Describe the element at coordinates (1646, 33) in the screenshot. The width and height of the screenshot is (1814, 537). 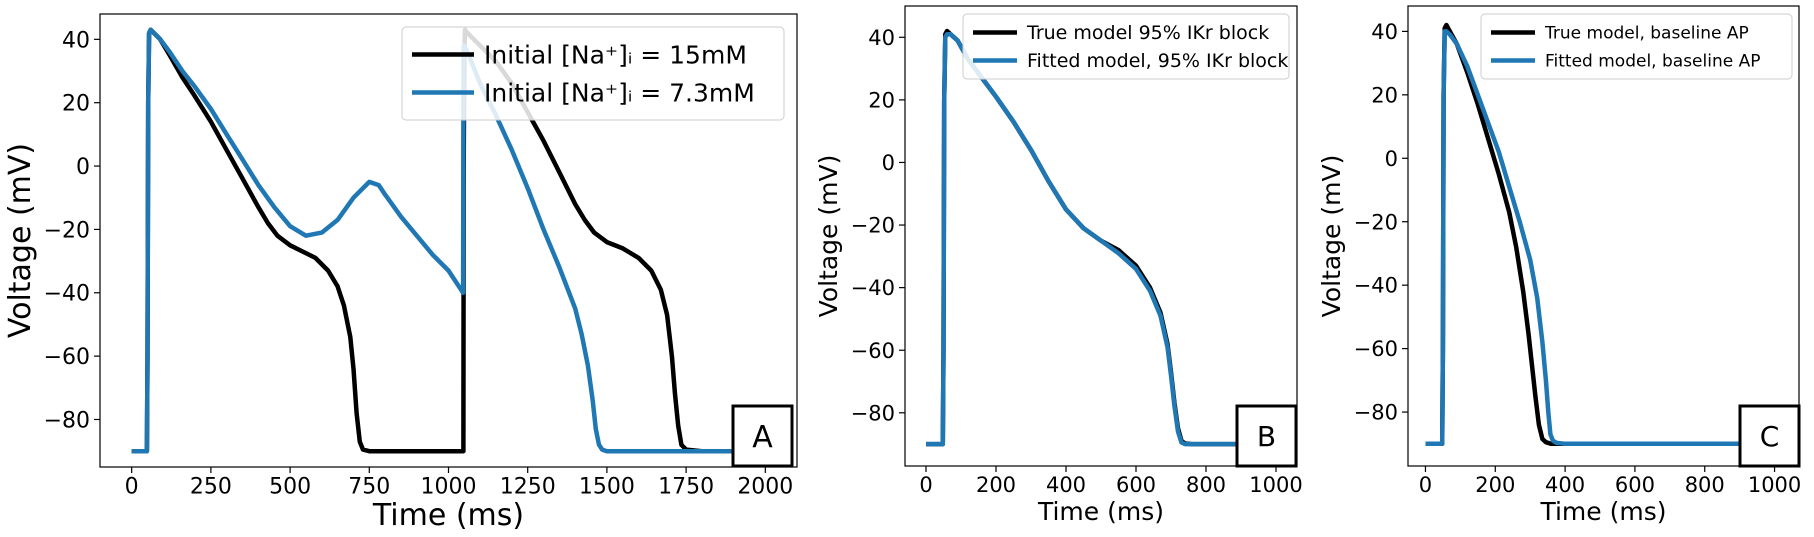
I see `legend-label-1: True model, baseline AP` at that location.